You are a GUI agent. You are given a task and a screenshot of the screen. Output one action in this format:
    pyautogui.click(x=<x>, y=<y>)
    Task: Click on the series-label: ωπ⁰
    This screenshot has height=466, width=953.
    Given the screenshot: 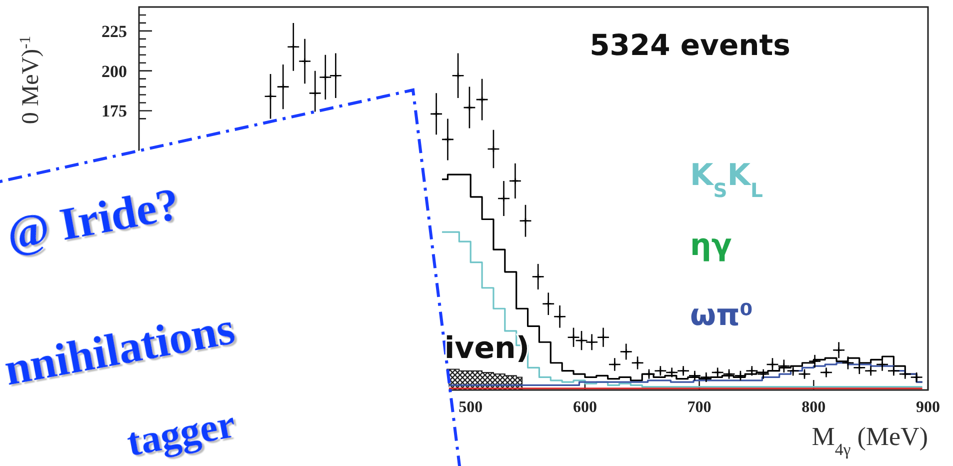 What is the action you would take?
    pyautogui.click(x=721, y=315)
    